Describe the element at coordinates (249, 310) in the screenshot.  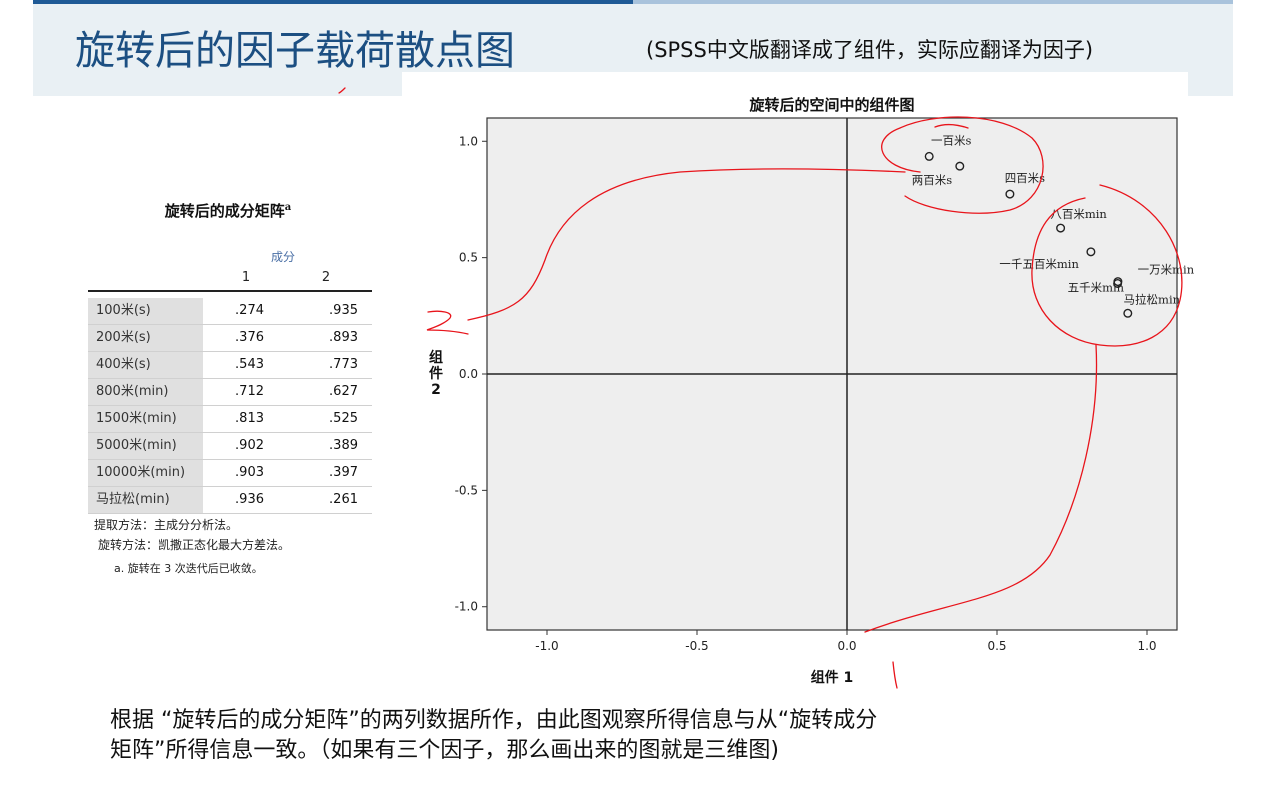
I see `row-value-1: .274` at that location.